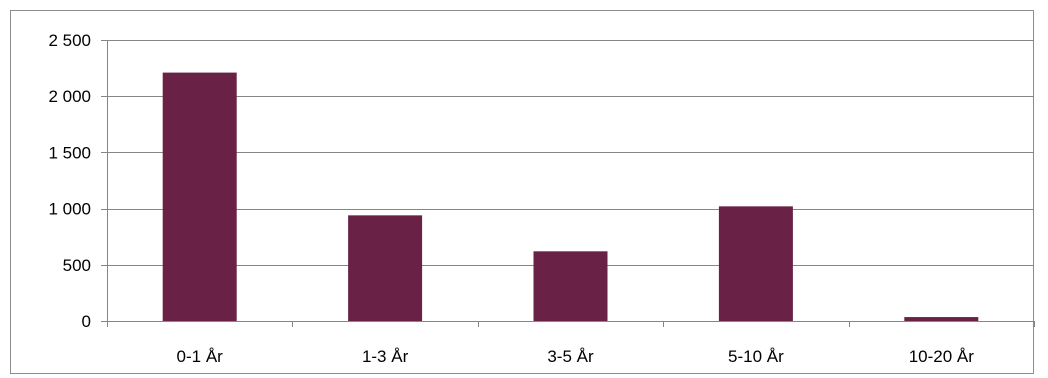  Describe the element at coordinates (77, 265) in the screenshot. I see `y-tick-label: 500` at that location.